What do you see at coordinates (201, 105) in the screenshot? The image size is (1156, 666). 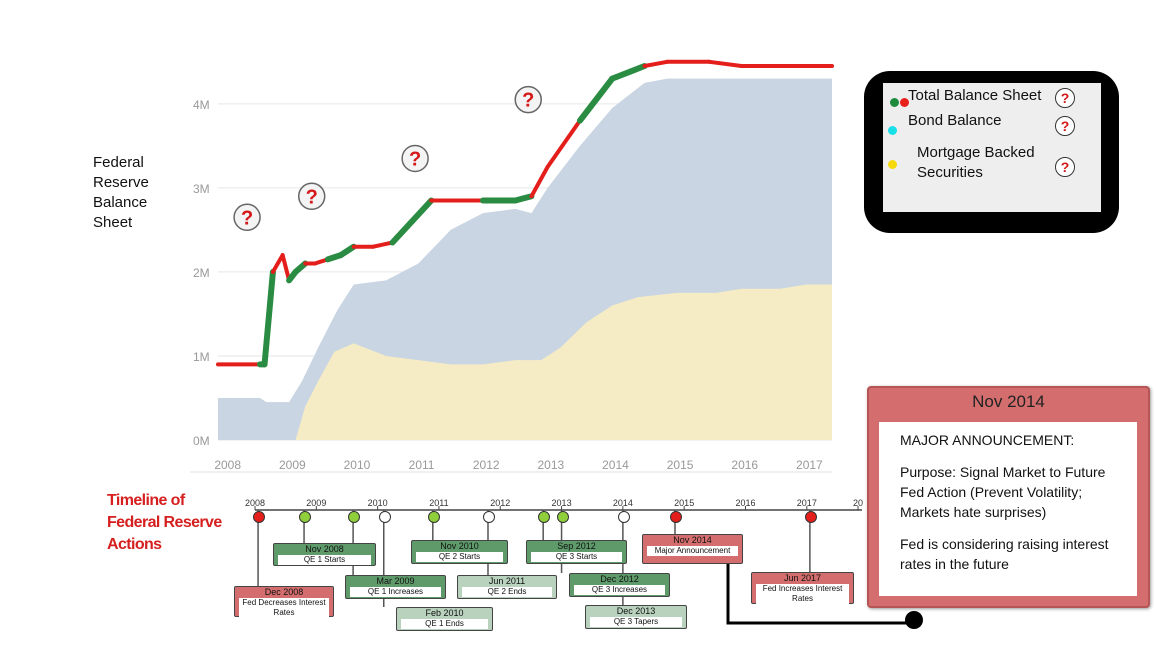 I see `y-tick-label: 4M` at bounding box center [201, 105].